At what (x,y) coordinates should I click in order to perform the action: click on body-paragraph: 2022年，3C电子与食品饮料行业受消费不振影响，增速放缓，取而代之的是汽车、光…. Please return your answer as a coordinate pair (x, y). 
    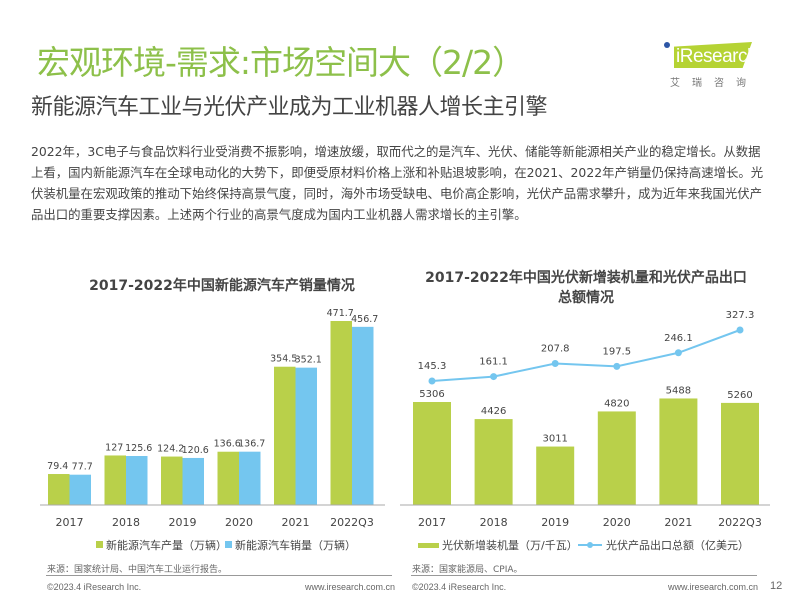
    Looking at the image, I should click on (397, 183).